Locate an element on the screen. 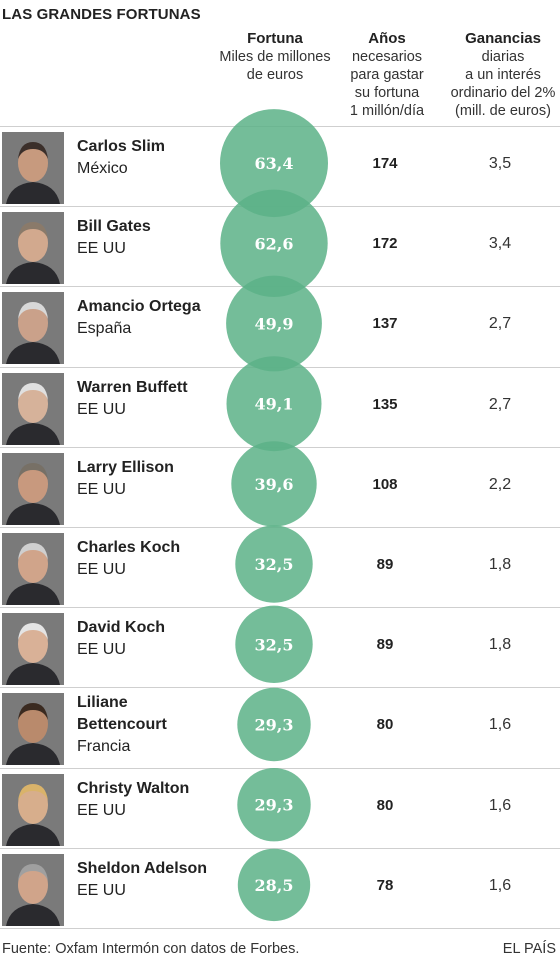 The height and width of the screenshot is (965, 560). years-value: 174 is located at coordinates (385, 163).